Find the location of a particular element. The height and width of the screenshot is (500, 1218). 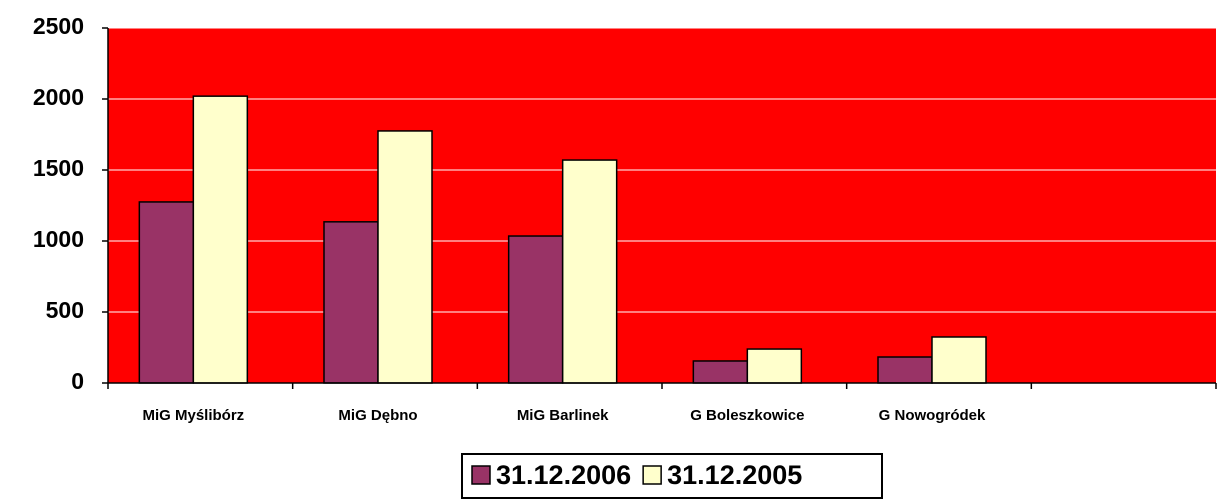

legend-label: 31.12.2006 is located at coordinates (563, 475).